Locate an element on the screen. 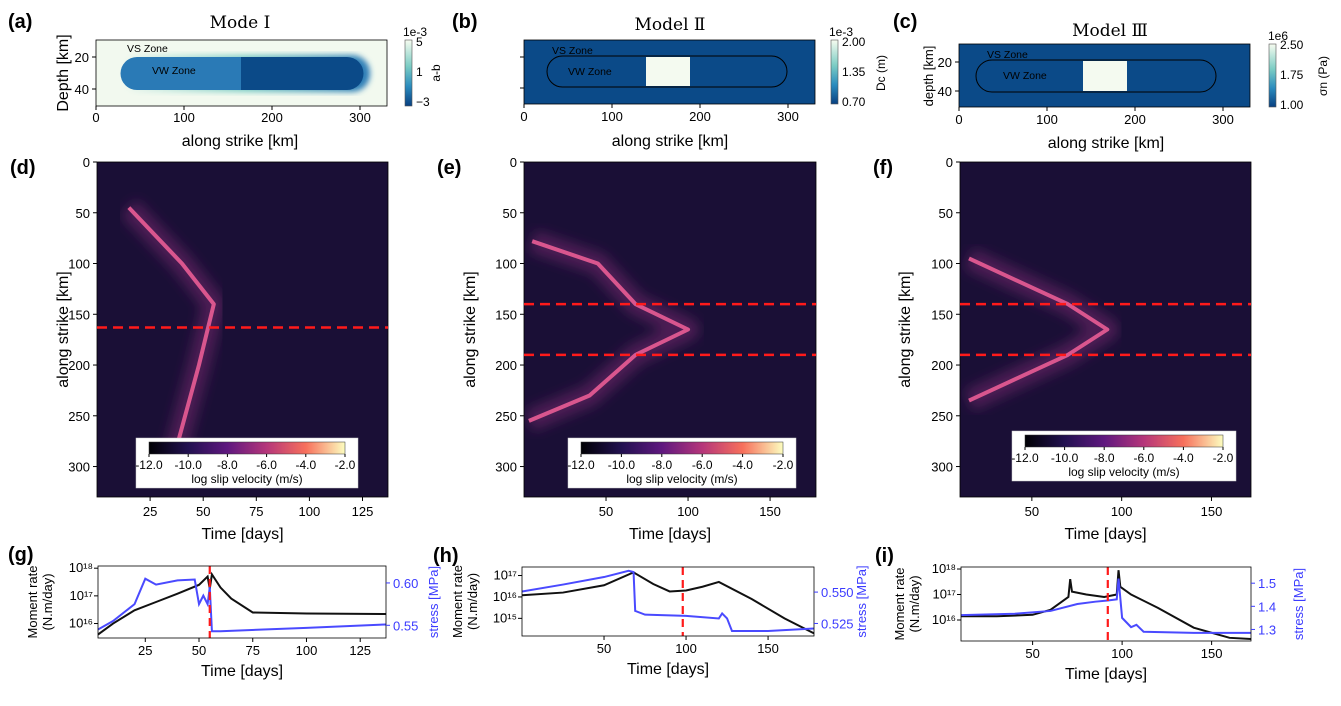 This screenshot has height=706, width=1341. cbar-tick-f-2: -8.0 is located at coordinates (1104, 458).